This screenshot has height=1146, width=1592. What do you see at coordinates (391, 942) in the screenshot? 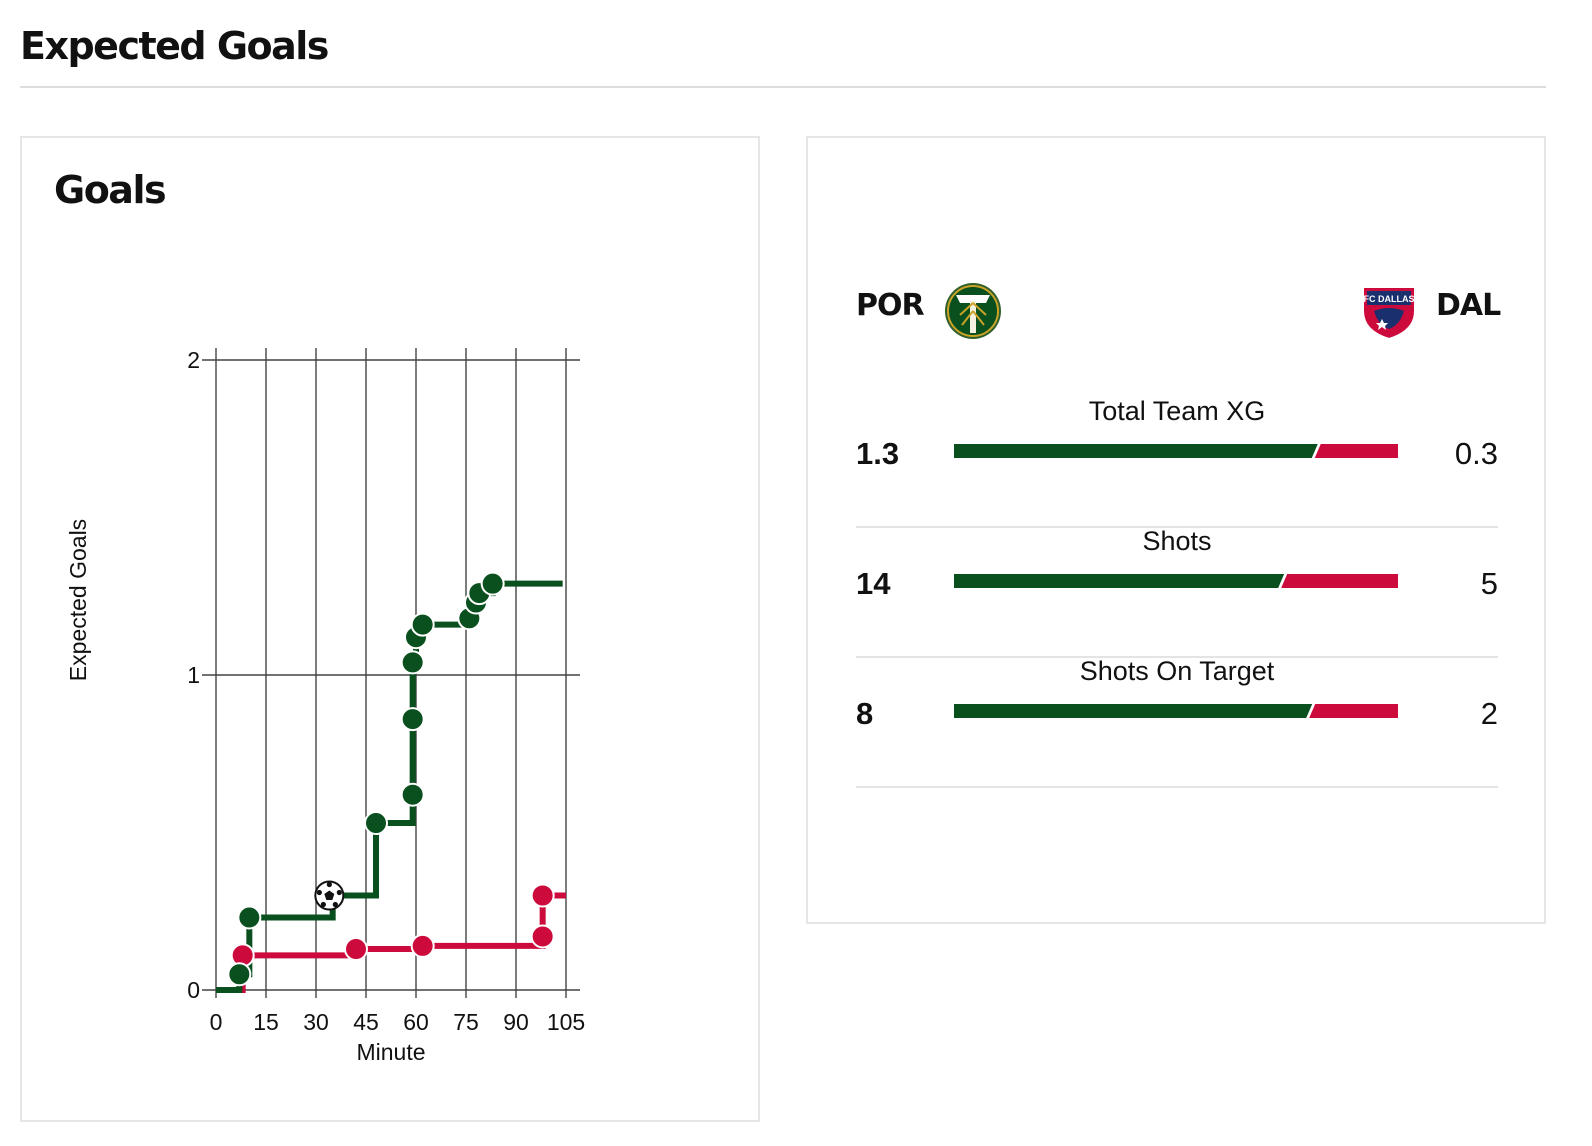
I see `xg-line-dal` at bounding box center [391, 942].